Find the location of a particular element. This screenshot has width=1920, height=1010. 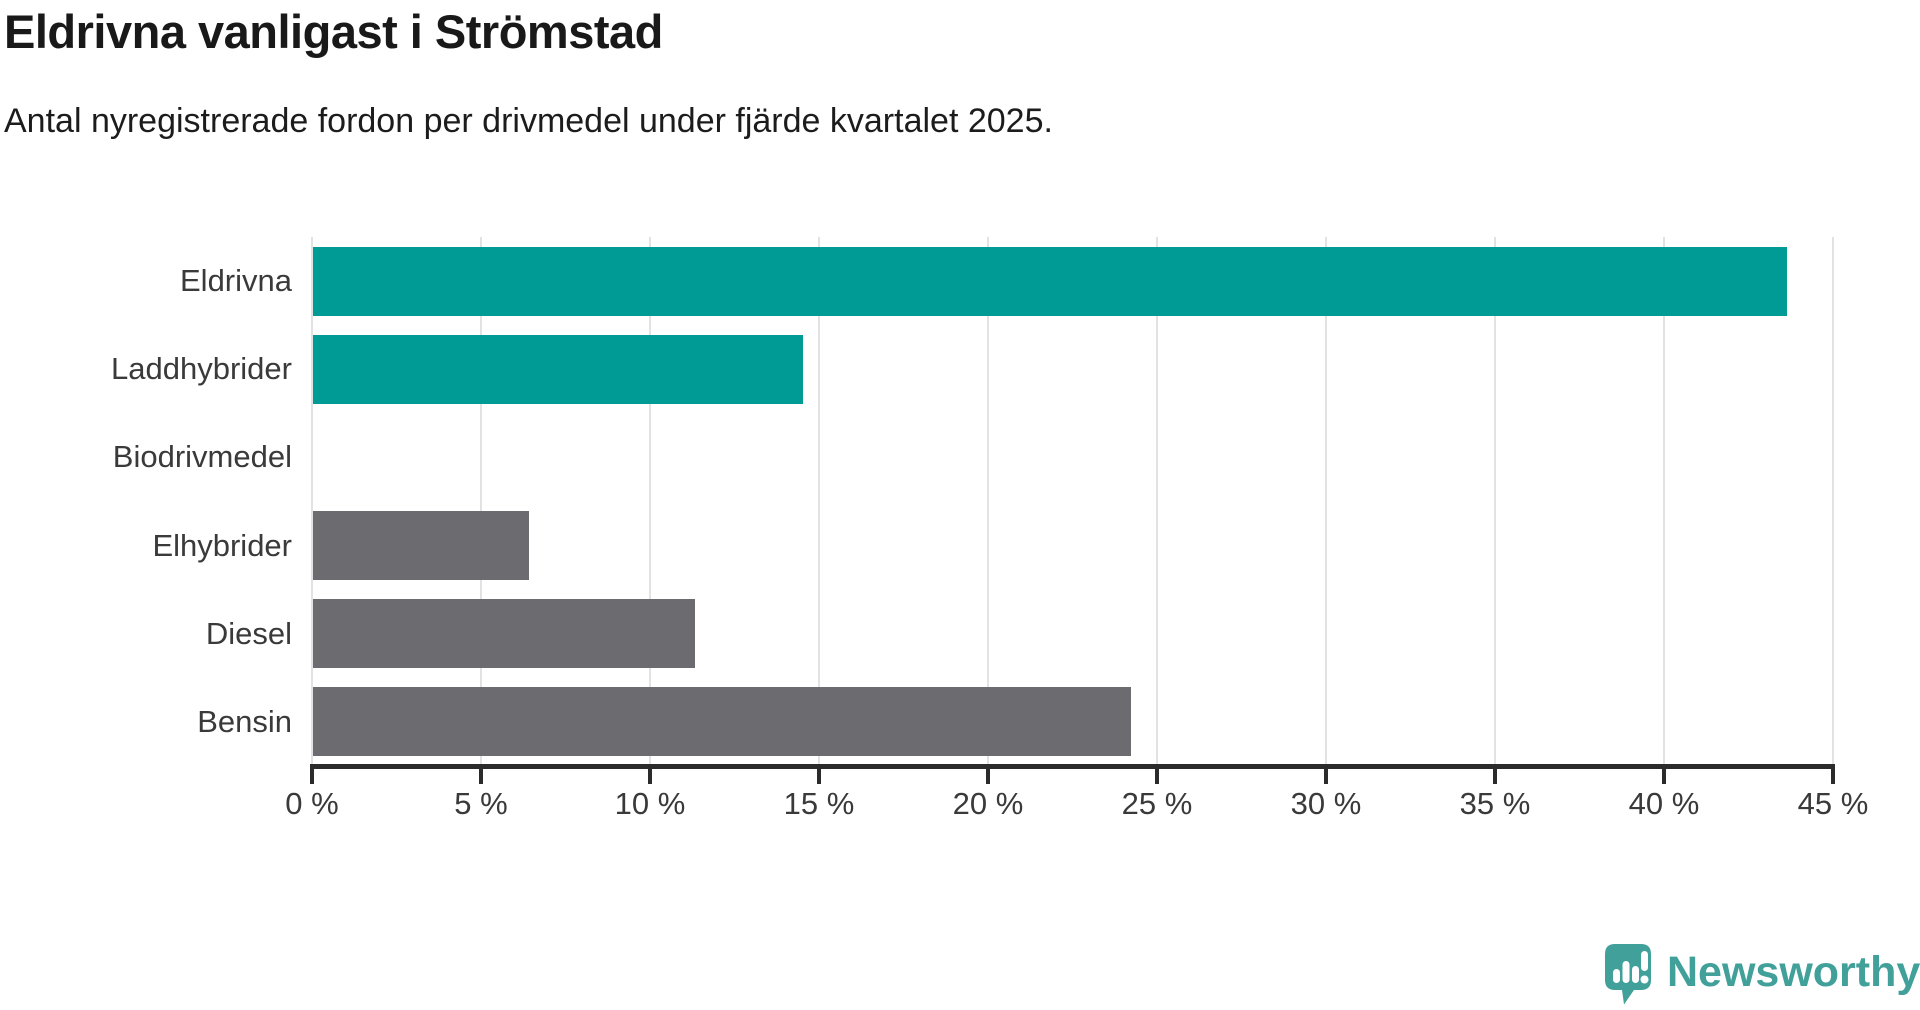

axis-tick-label: 15 % is located at coordinates (819, 803).